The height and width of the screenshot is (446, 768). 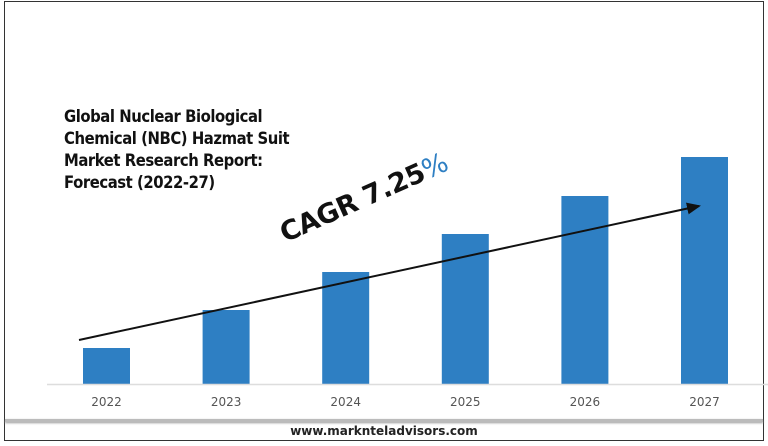 What do you see at coordinates (345, 402) in the screenshot?
I see `x-tick-label: 2024` at bounding box center [345, 402].